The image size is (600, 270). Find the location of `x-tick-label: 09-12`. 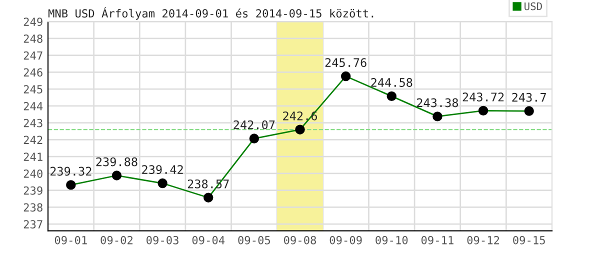

x-tick-label: 09-12 is located at coordinates (483, 240).